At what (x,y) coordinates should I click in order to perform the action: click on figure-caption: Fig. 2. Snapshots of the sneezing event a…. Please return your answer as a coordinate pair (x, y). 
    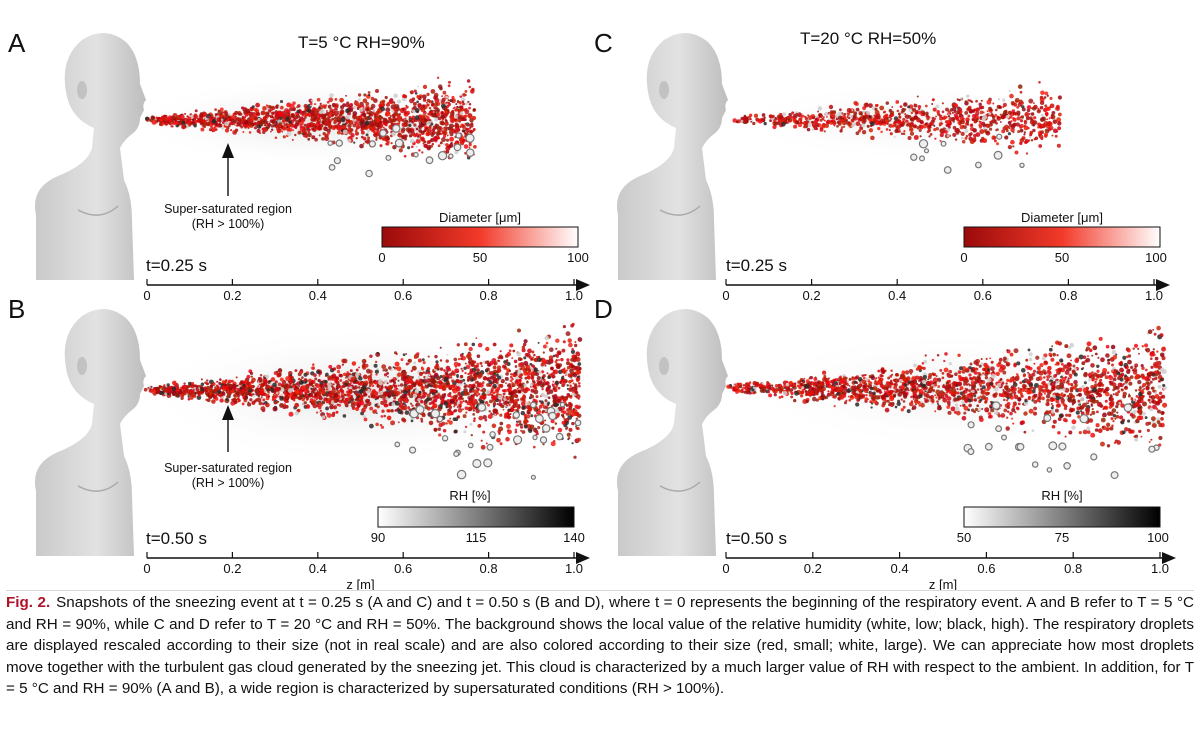
    Looking at the image, I should click on (600, 646).